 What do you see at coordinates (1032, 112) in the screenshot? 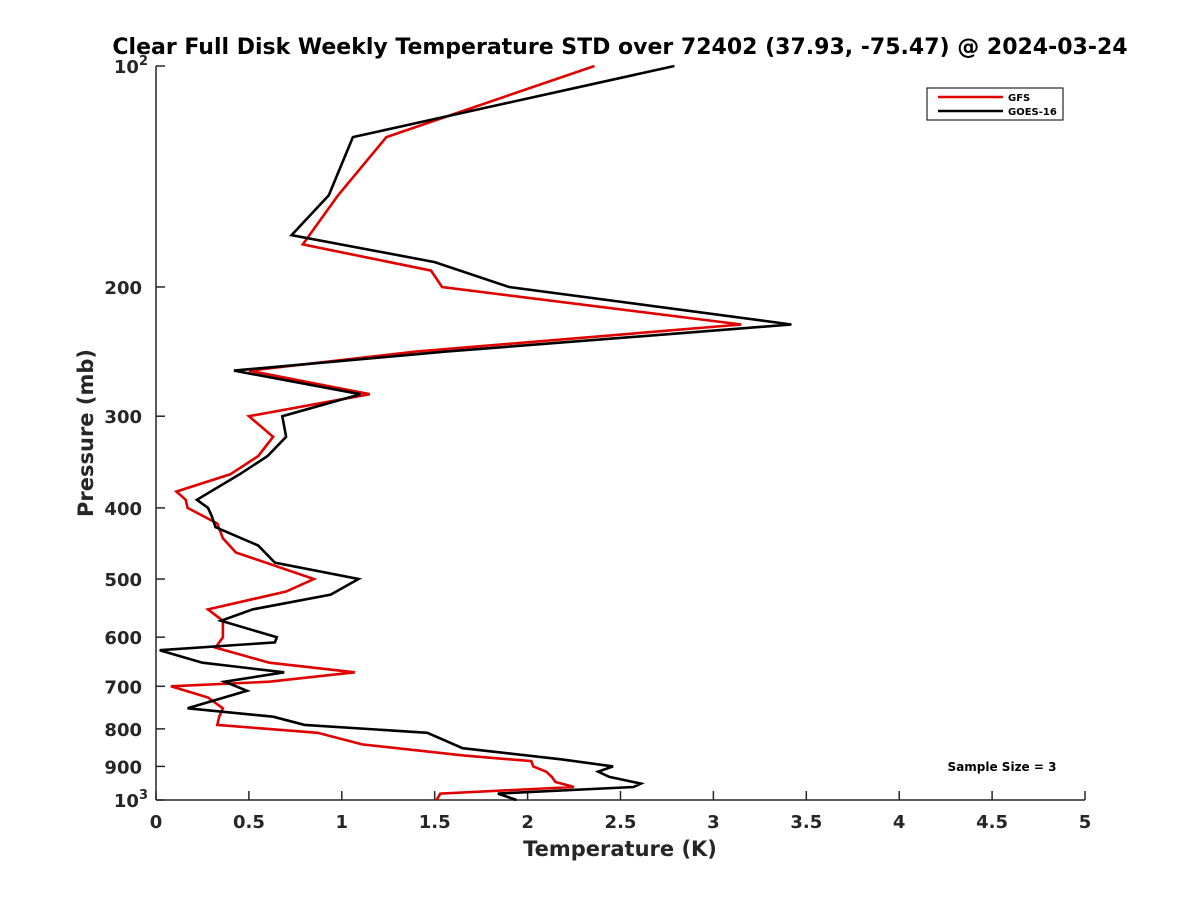
I see `legend-label-goes16: GOES-16` at bounding box center [1032, 112].